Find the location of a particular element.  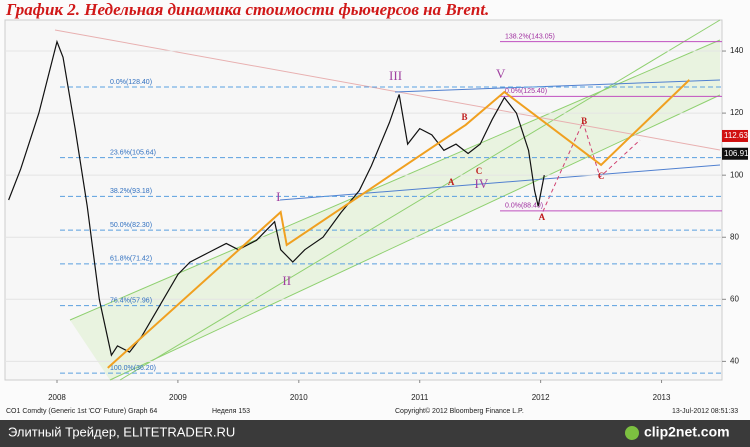

x-tick-label: 2008 is located at coordinates (57, 397).